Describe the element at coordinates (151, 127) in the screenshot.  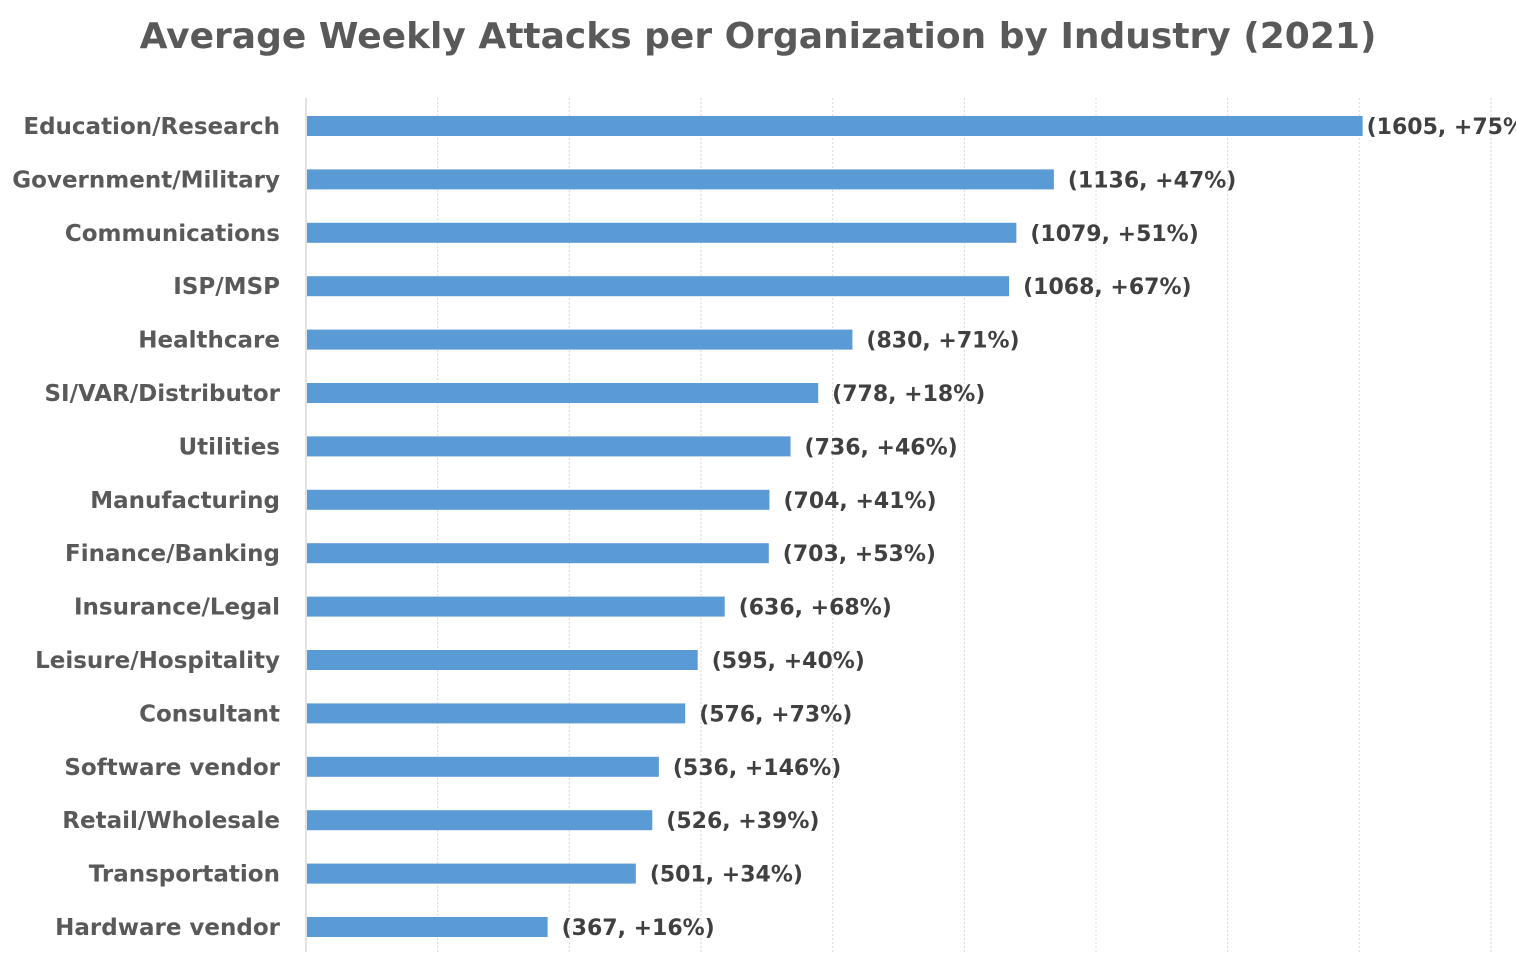
I see `category-label: Education/Research` at that location.